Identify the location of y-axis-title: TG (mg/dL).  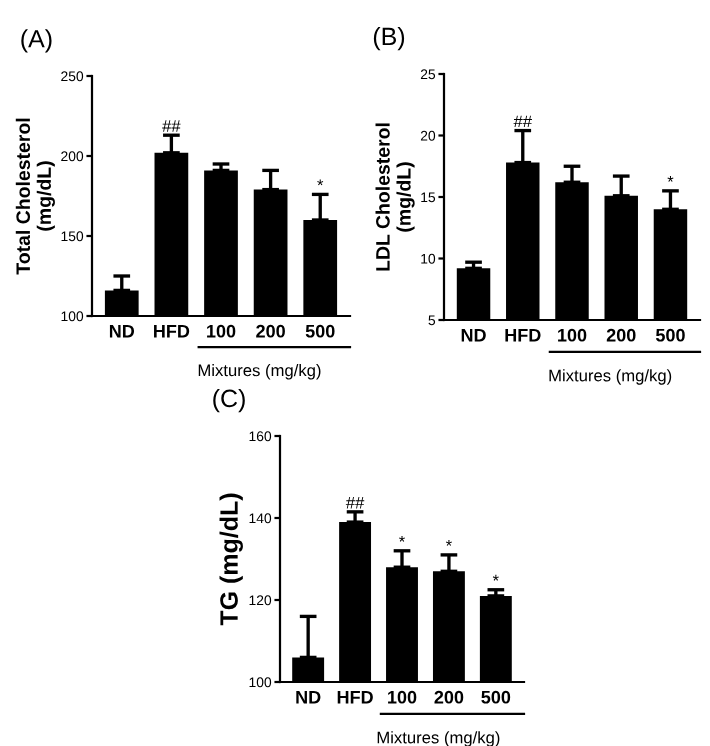
(231, 559).